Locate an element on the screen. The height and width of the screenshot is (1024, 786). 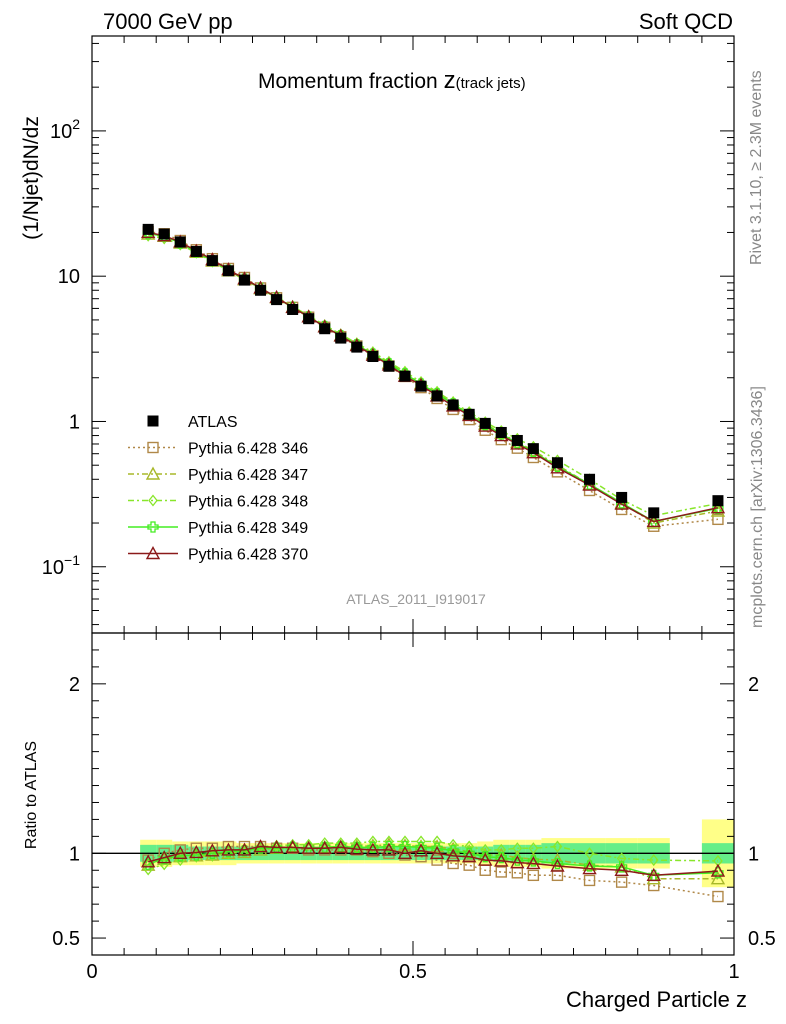
ratio-y-tick-label-left: 2 is located at coordinates (74, 685).